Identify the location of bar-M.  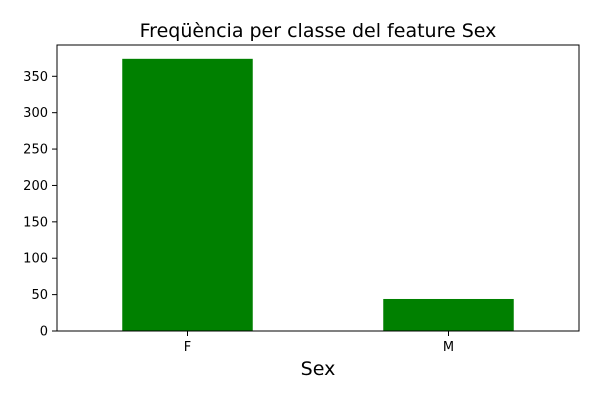
(448, 314).